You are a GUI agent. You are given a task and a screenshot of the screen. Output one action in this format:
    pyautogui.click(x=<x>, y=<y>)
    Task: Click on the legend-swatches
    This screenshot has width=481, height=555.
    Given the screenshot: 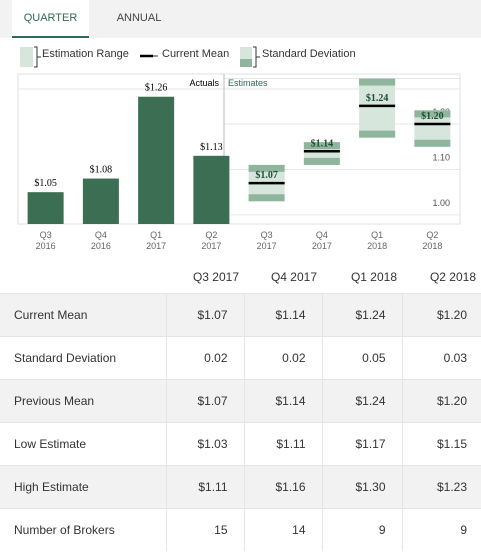 What is the action you would take?
    pyautogui.click(x=140, y=57)
    